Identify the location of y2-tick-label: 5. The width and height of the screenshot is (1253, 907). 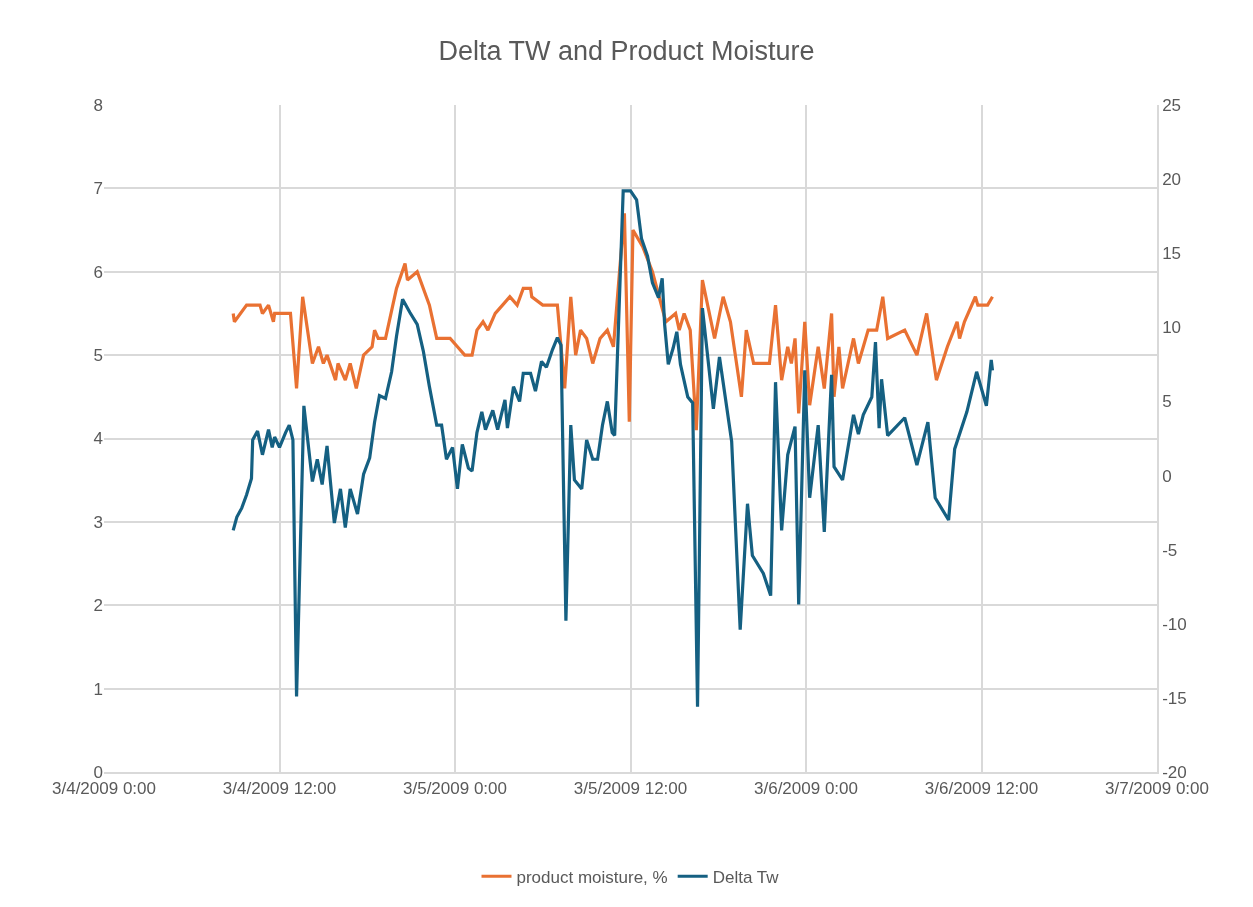
(1167, 402).